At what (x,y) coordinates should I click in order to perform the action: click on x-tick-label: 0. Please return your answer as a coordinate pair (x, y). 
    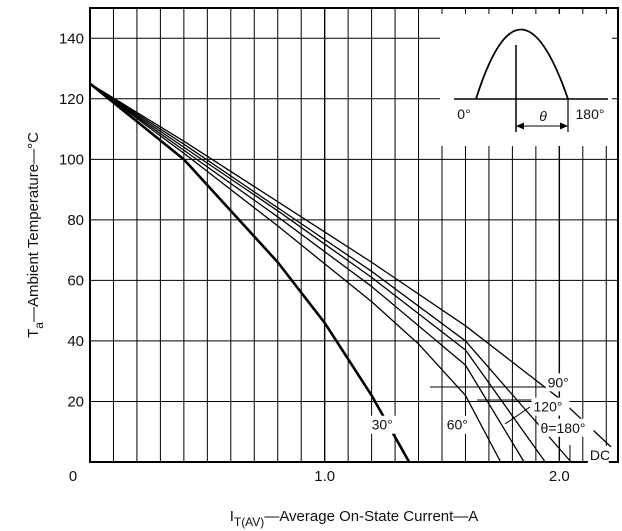
    Looking at the image, I should click on (73, 476).